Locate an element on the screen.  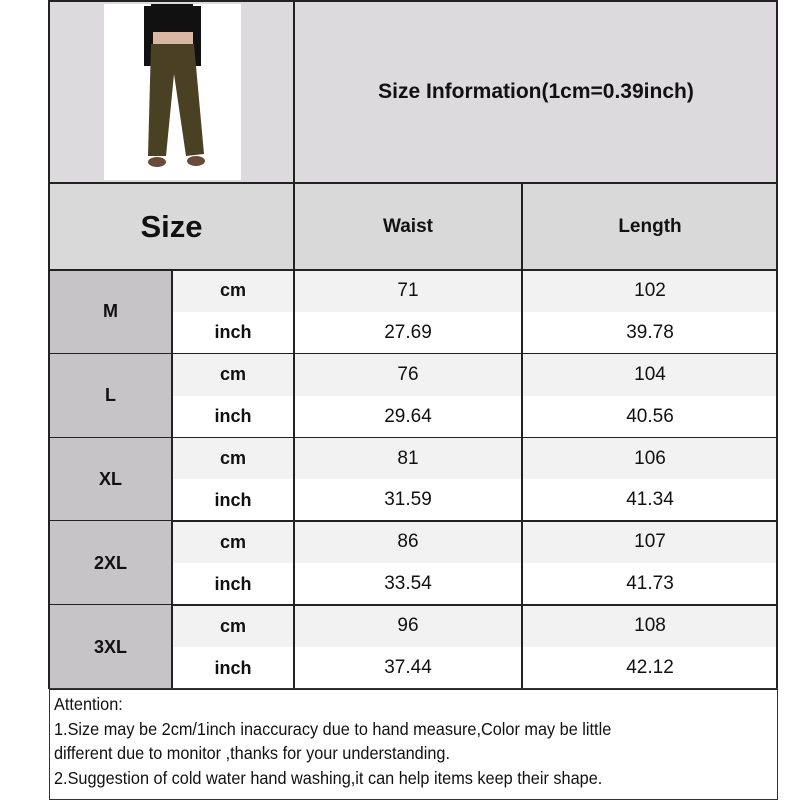
header-size: Size is located at coordinates (171, 226).